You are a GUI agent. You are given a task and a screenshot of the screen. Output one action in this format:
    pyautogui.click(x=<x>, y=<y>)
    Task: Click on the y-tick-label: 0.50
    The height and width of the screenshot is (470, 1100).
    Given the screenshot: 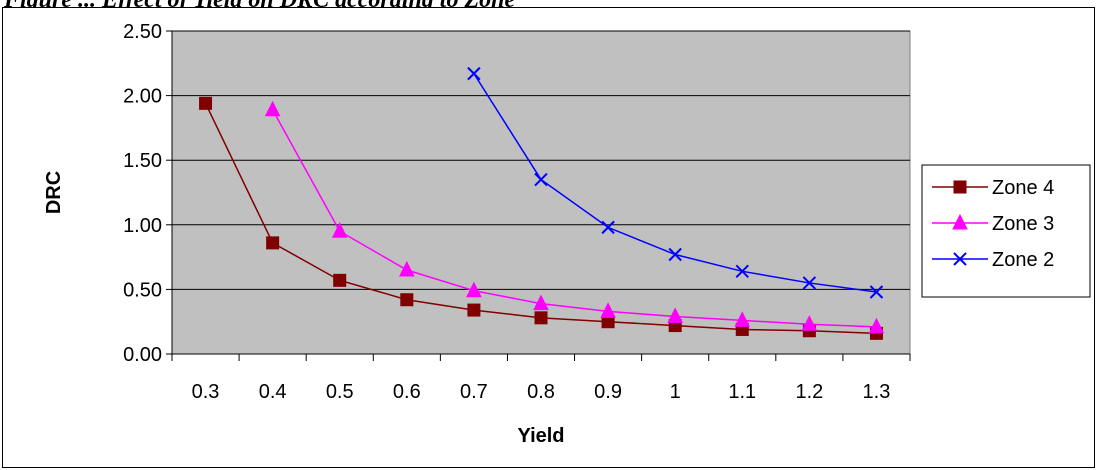 What is the action you would take?
    pyautogui.click(x=142, y=290)
    